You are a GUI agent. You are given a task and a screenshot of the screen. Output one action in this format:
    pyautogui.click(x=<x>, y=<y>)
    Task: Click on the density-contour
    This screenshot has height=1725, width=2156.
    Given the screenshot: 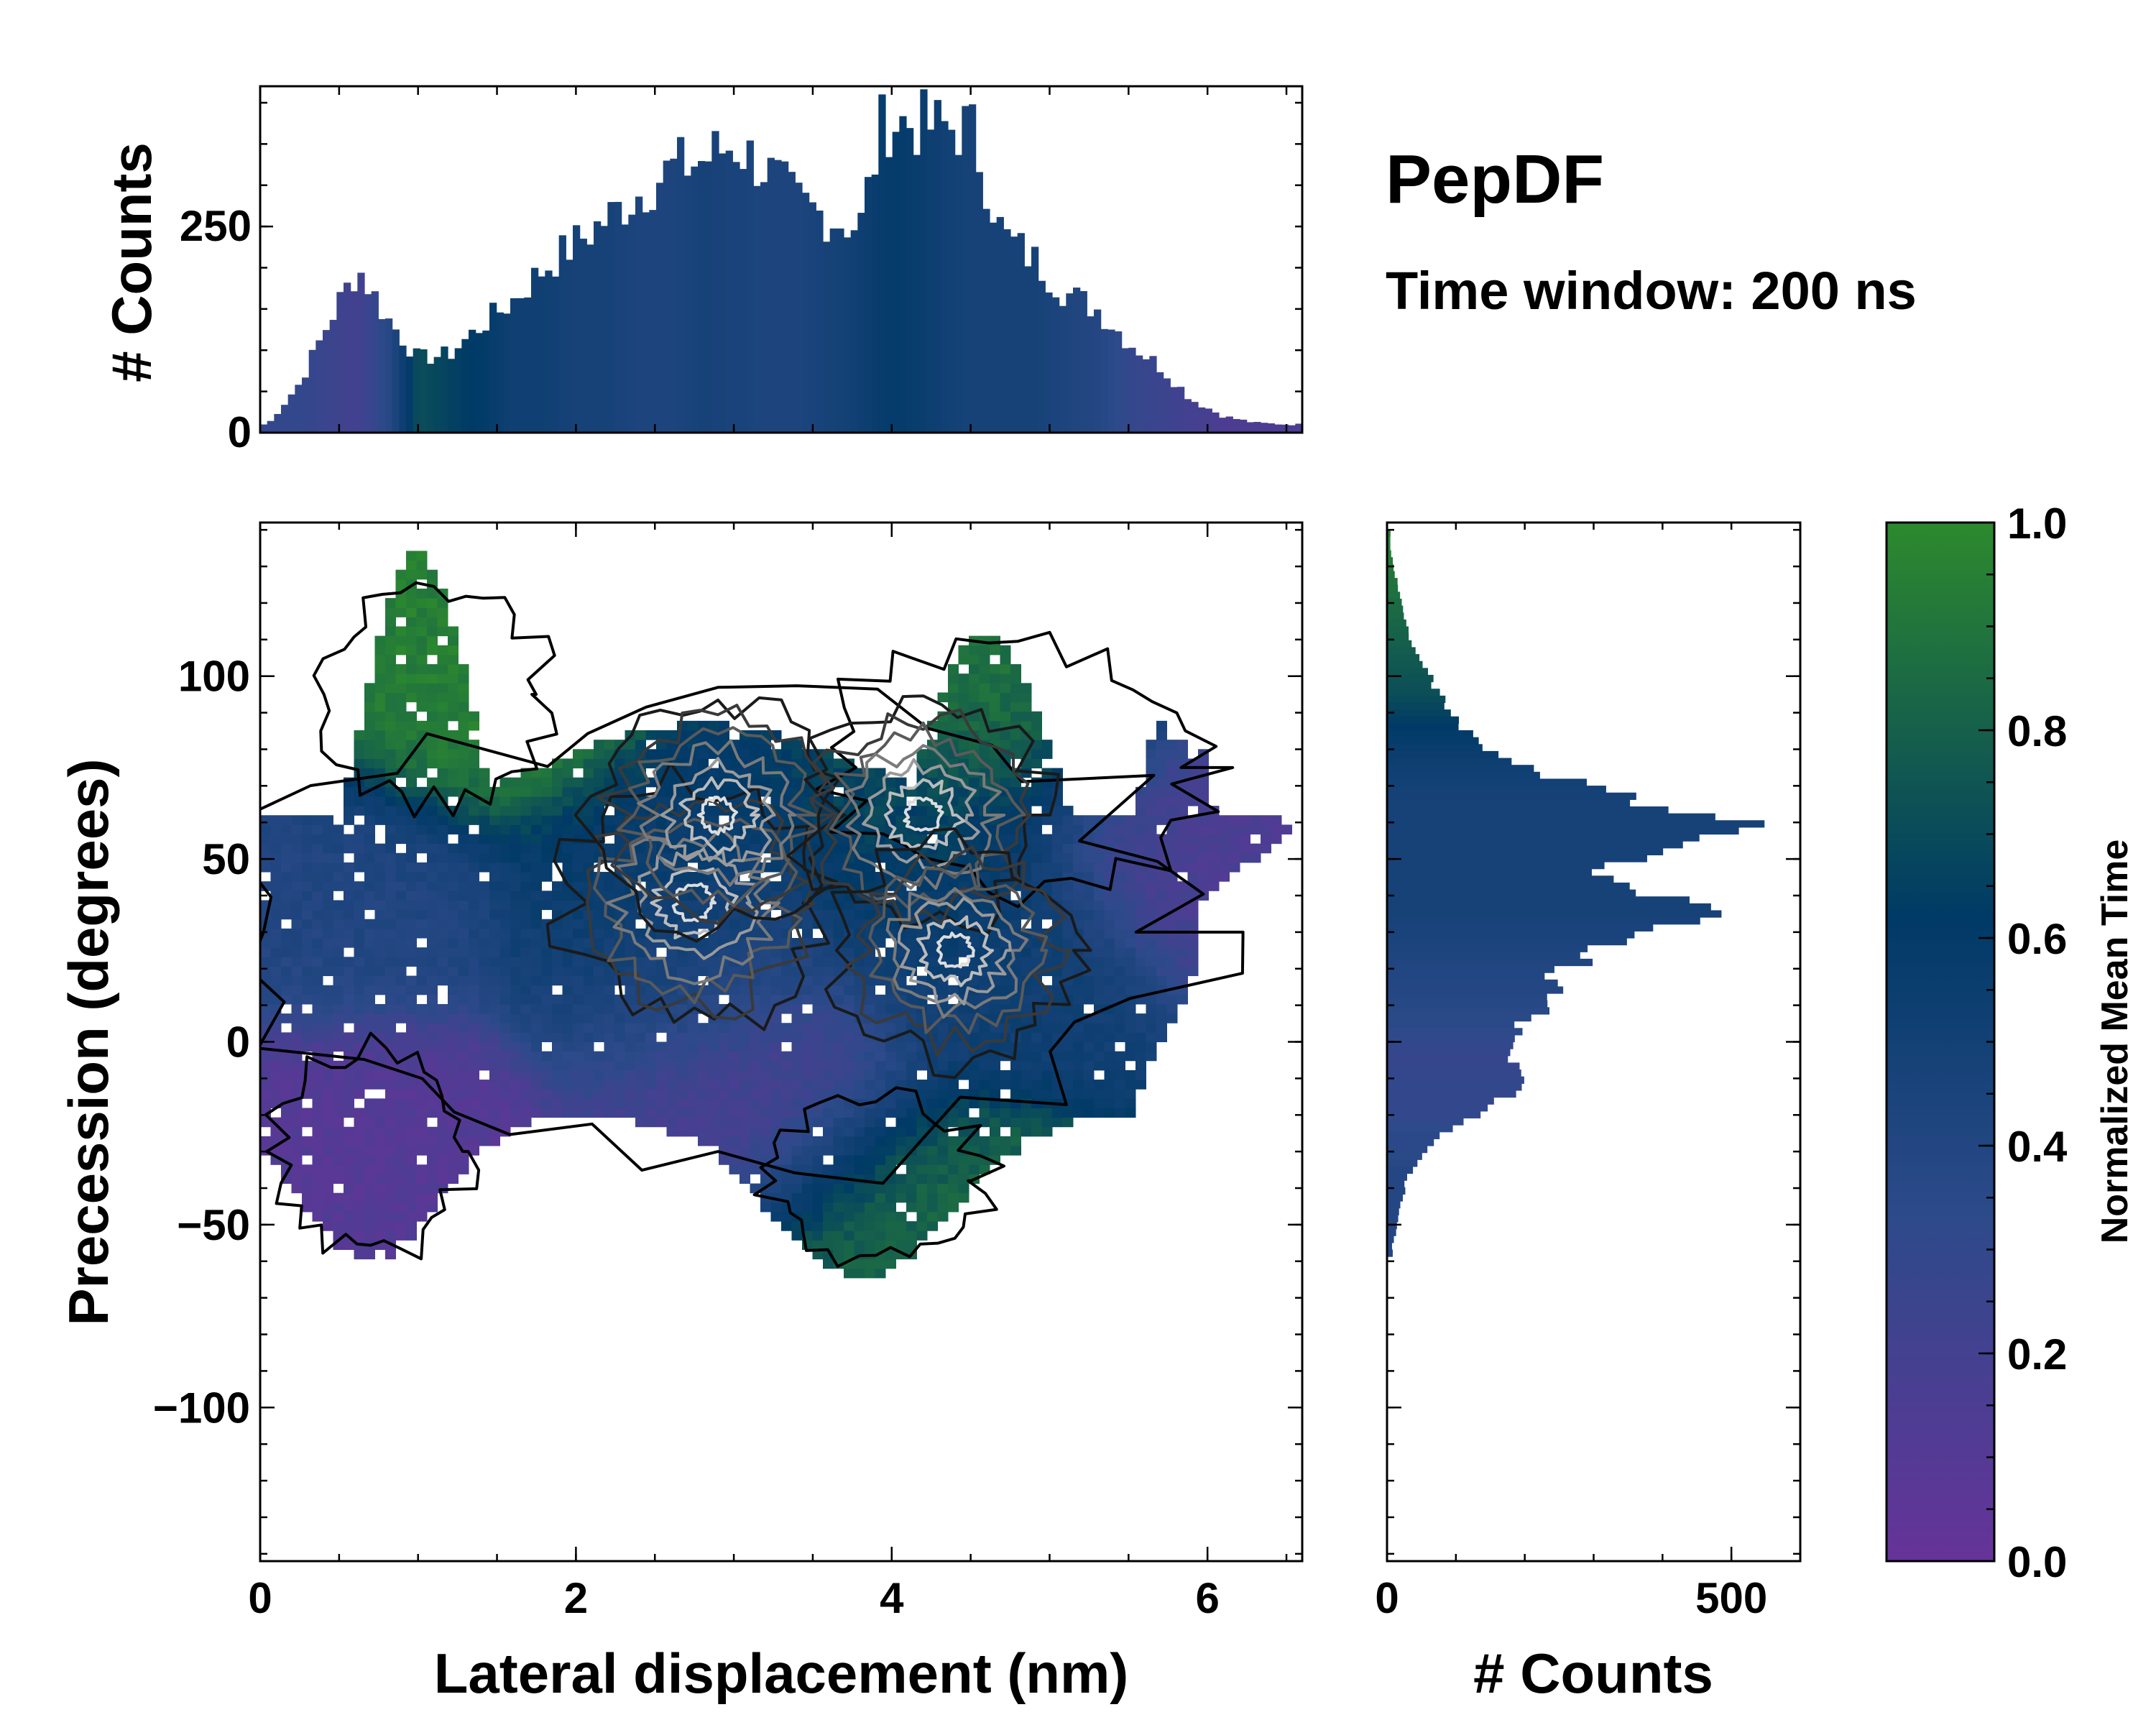 What is the action you would take?
    pyautogui.click(x=921, y=814)
    